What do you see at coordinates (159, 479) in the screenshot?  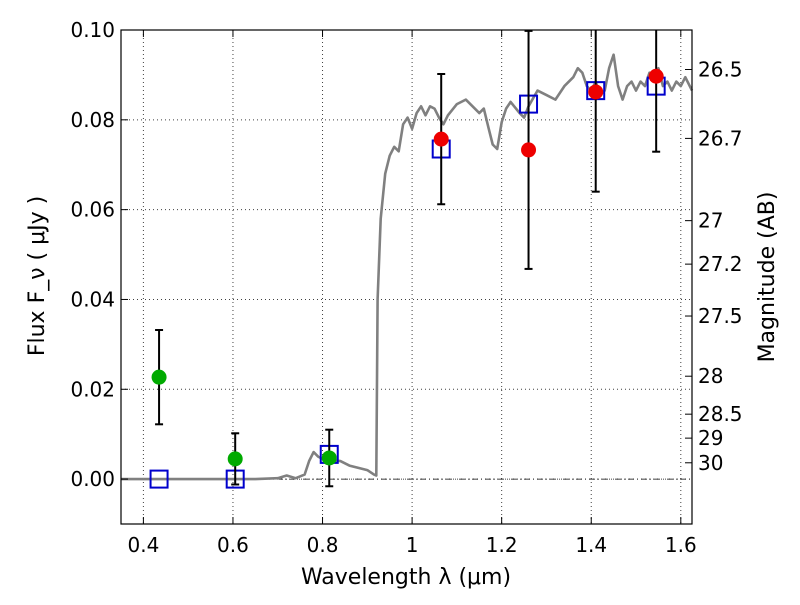 I see `model-flux-square-marker` at bounding box center [159, 479].